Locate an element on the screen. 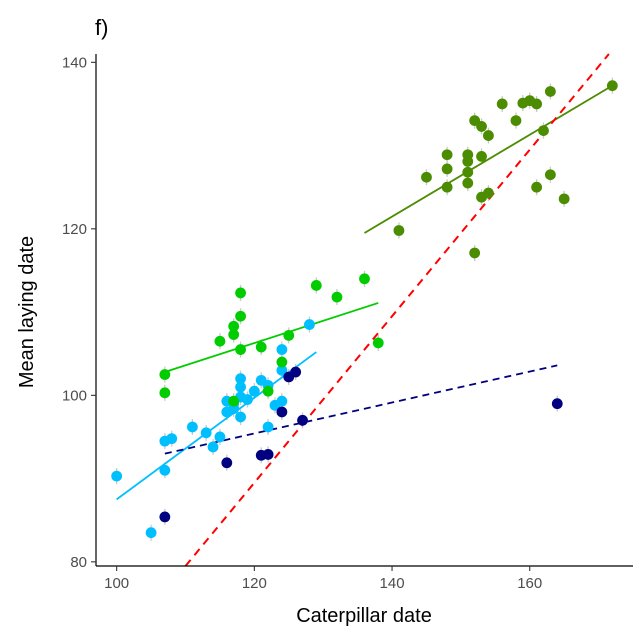  x-tick-label: 160 is located at coordinates (529, 583).